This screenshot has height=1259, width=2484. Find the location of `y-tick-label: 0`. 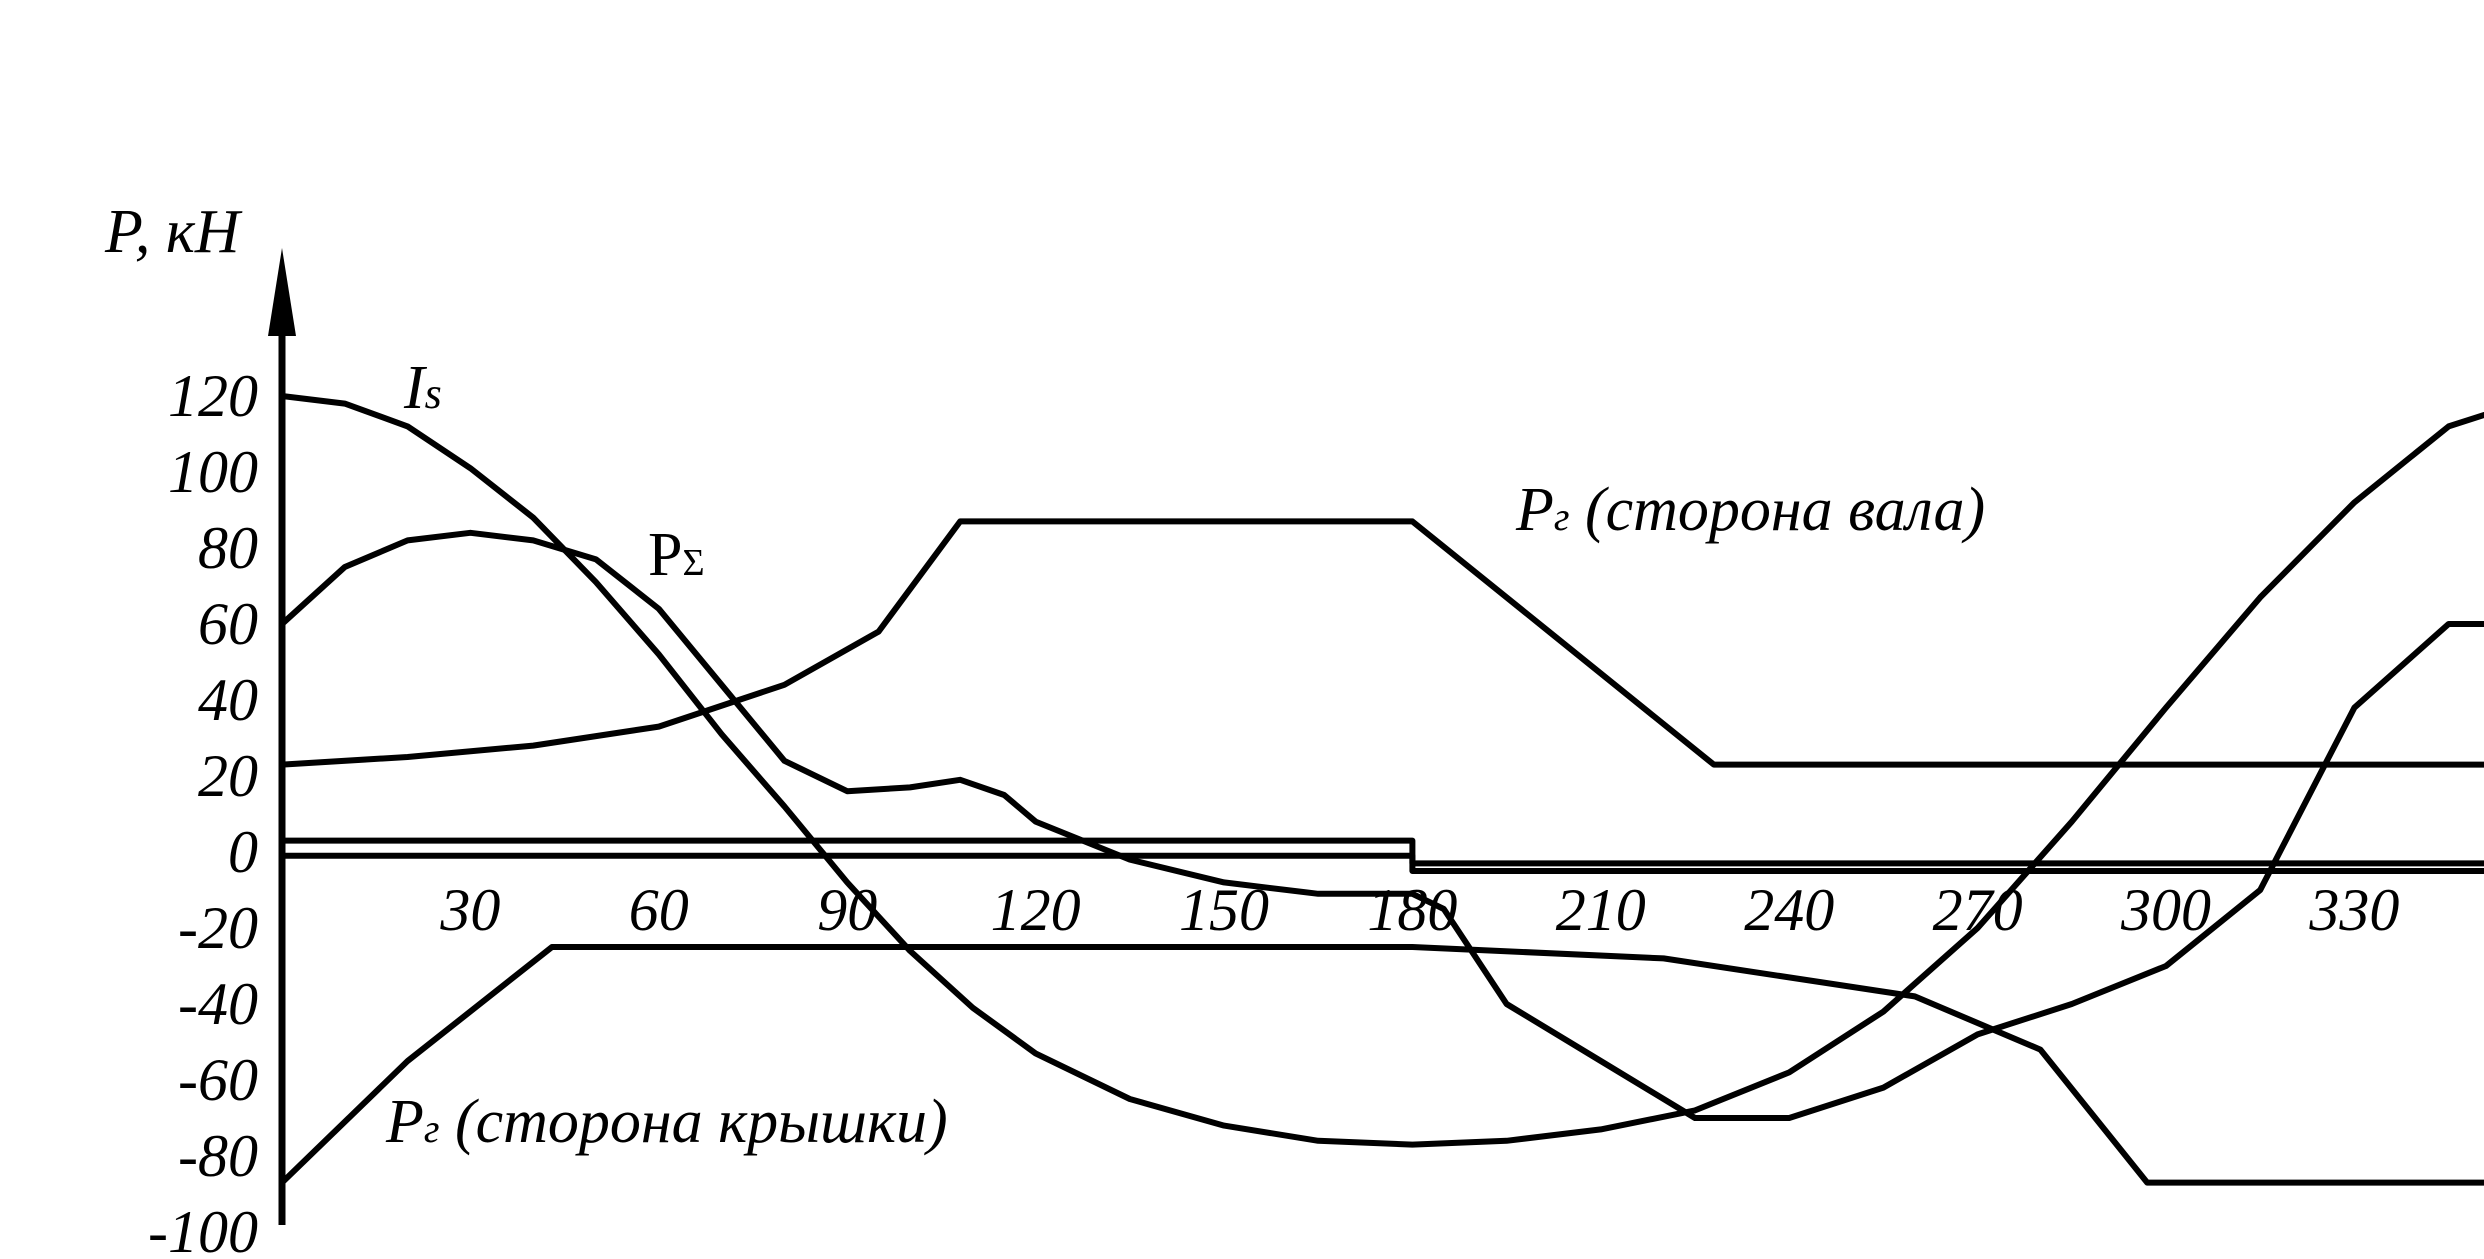

y-tick-label: 0 is located at coordinates (243, 852).